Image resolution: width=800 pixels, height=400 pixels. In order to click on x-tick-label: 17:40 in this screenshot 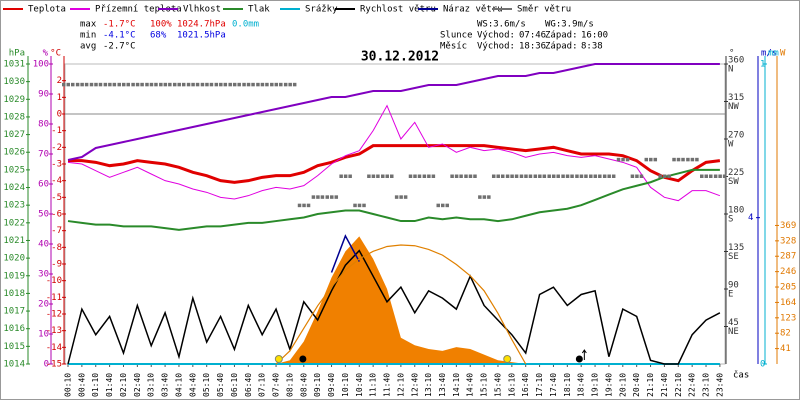, I will do `click(553, 385)`.